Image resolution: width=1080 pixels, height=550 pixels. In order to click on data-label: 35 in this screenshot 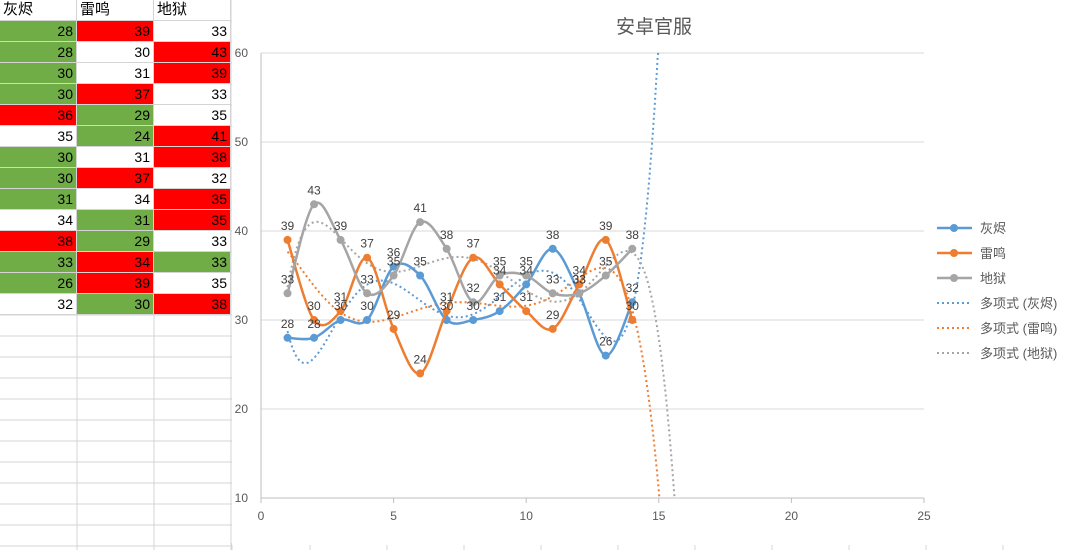, I will do `click(394, 262)`.